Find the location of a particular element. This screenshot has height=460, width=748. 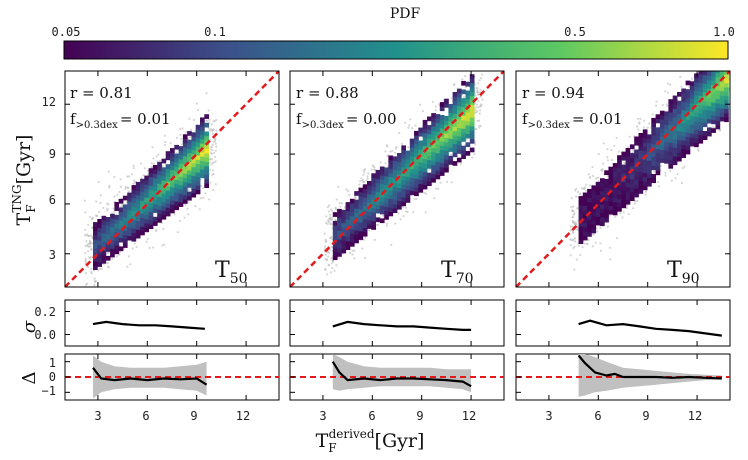

ylabel-delta: Δ is located at coordinates (29, 378).